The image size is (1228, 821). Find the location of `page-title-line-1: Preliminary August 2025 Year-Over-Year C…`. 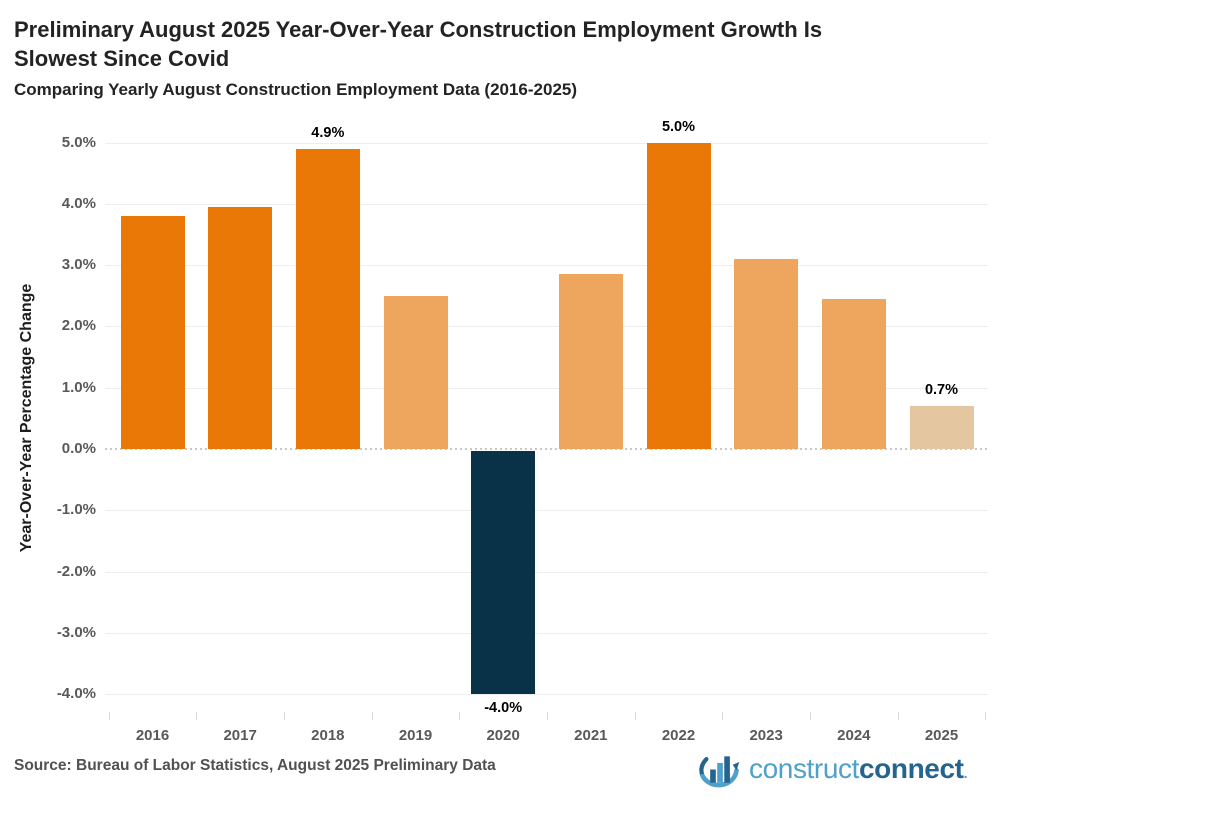

page-title-line-1: Preliminary August 2025 Year-Over-Year C… is located at coordinates (418, 29).